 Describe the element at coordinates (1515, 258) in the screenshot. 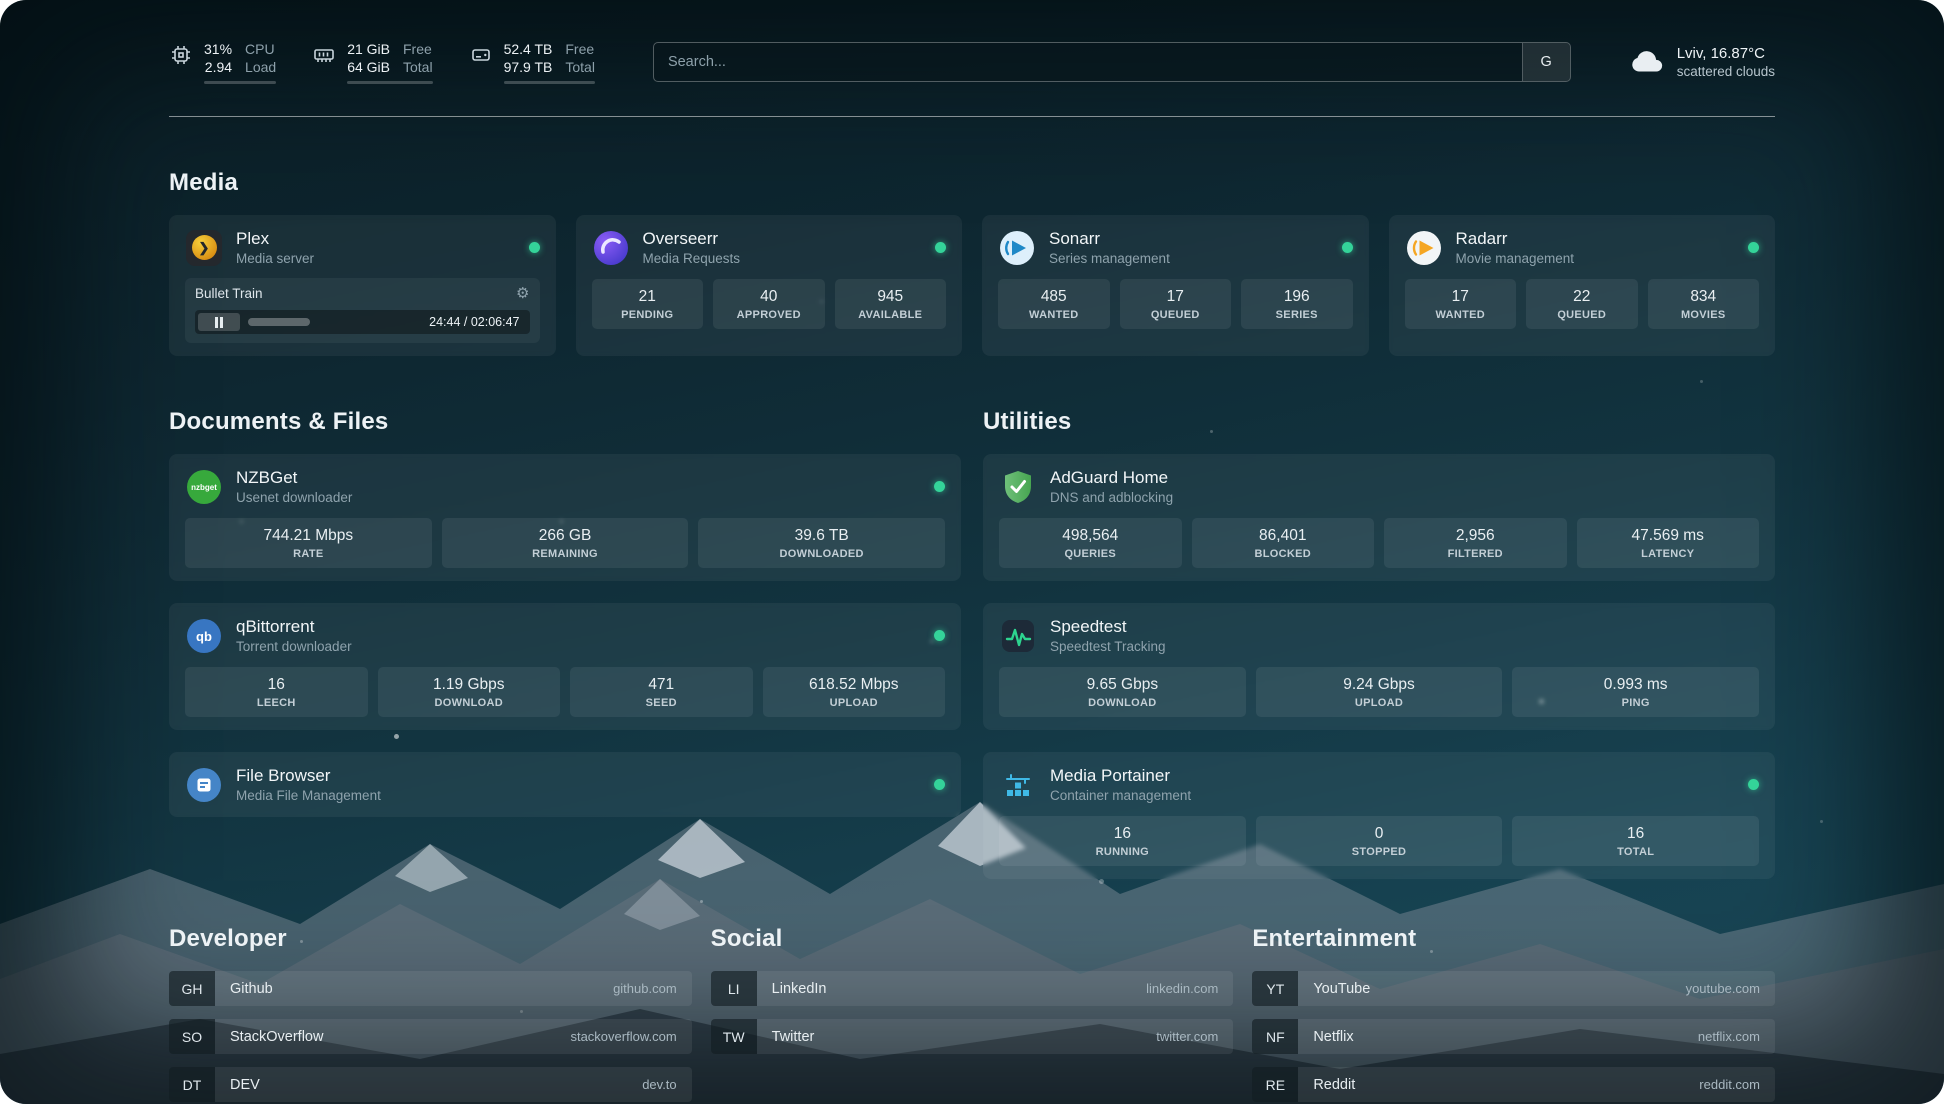

I see `service-description: Movie management` at that location.